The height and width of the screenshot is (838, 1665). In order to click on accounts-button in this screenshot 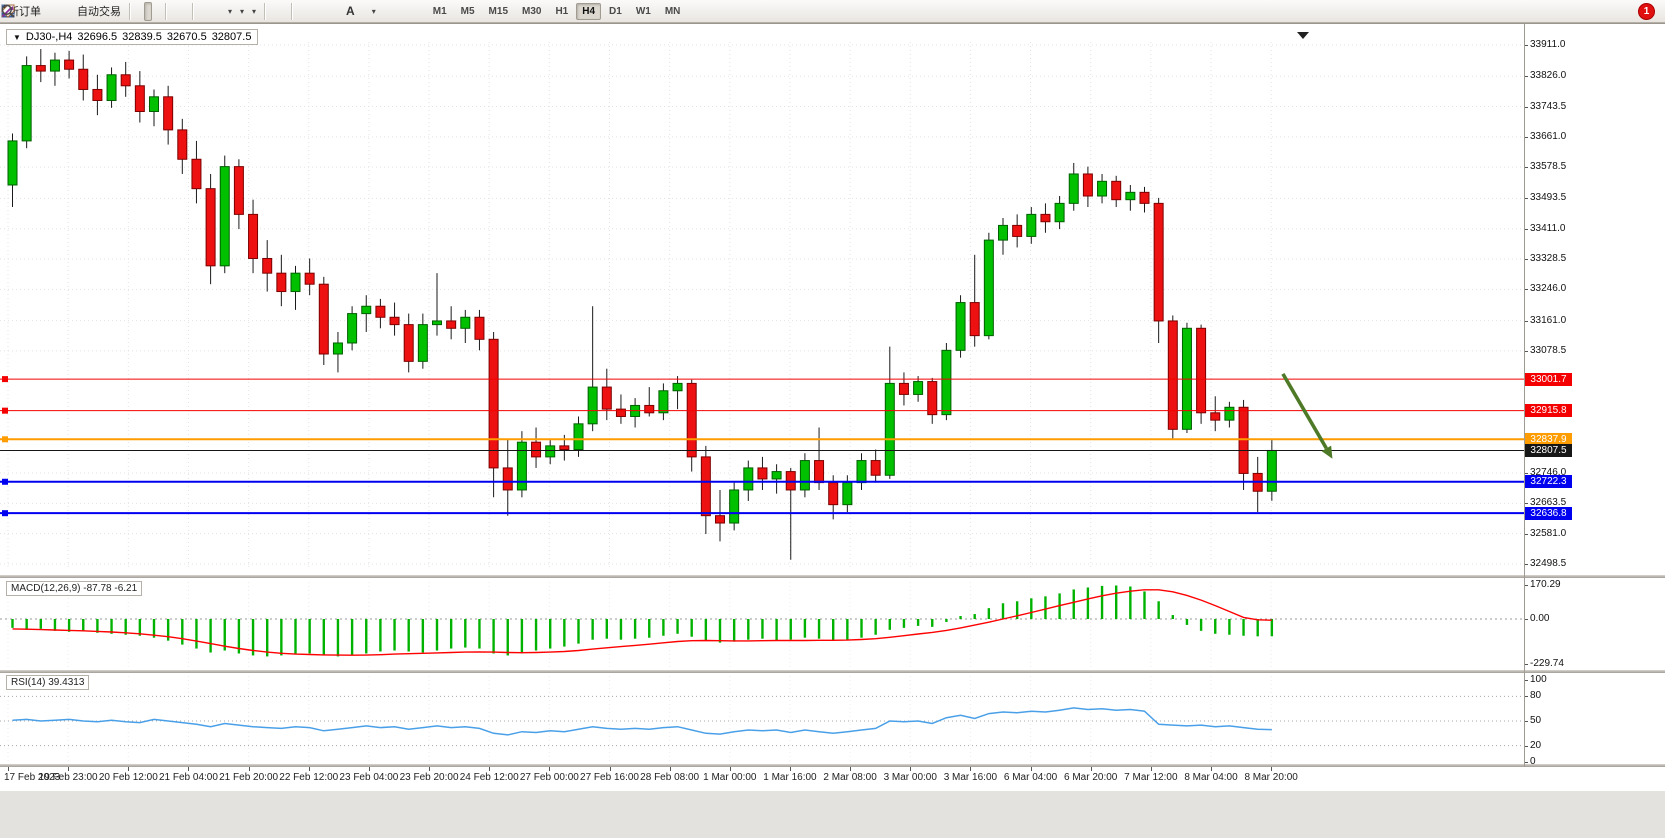, I will do `click(32, 11)`.